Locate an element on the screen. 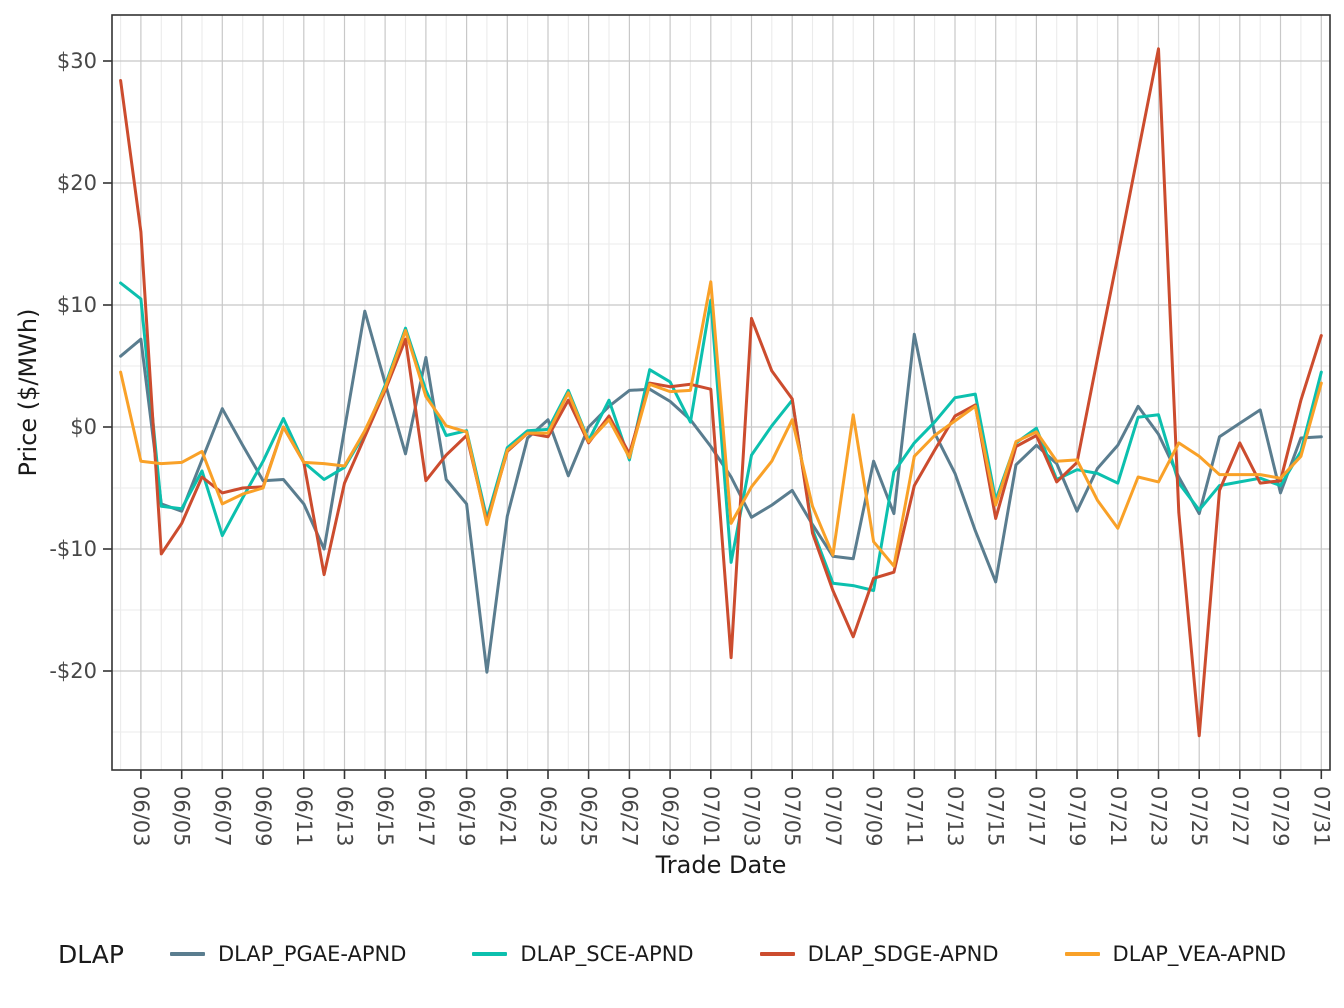  svg-text: 07/01 is located at coordinates (711, 816).